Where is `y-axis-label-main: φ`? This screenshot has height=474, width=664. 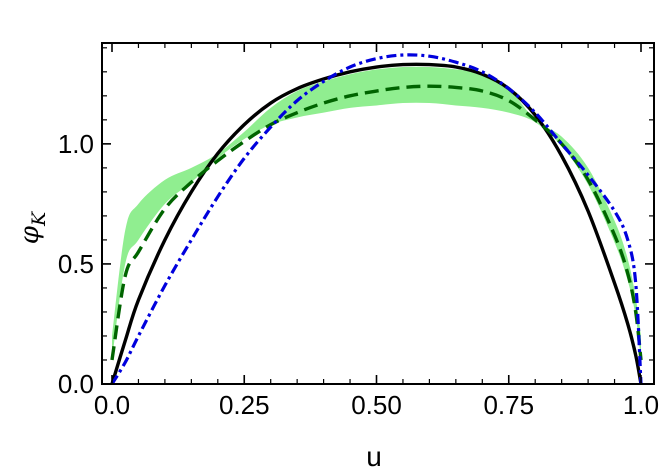 y-axis-label-main: φ is located at coordinates (30, 234).